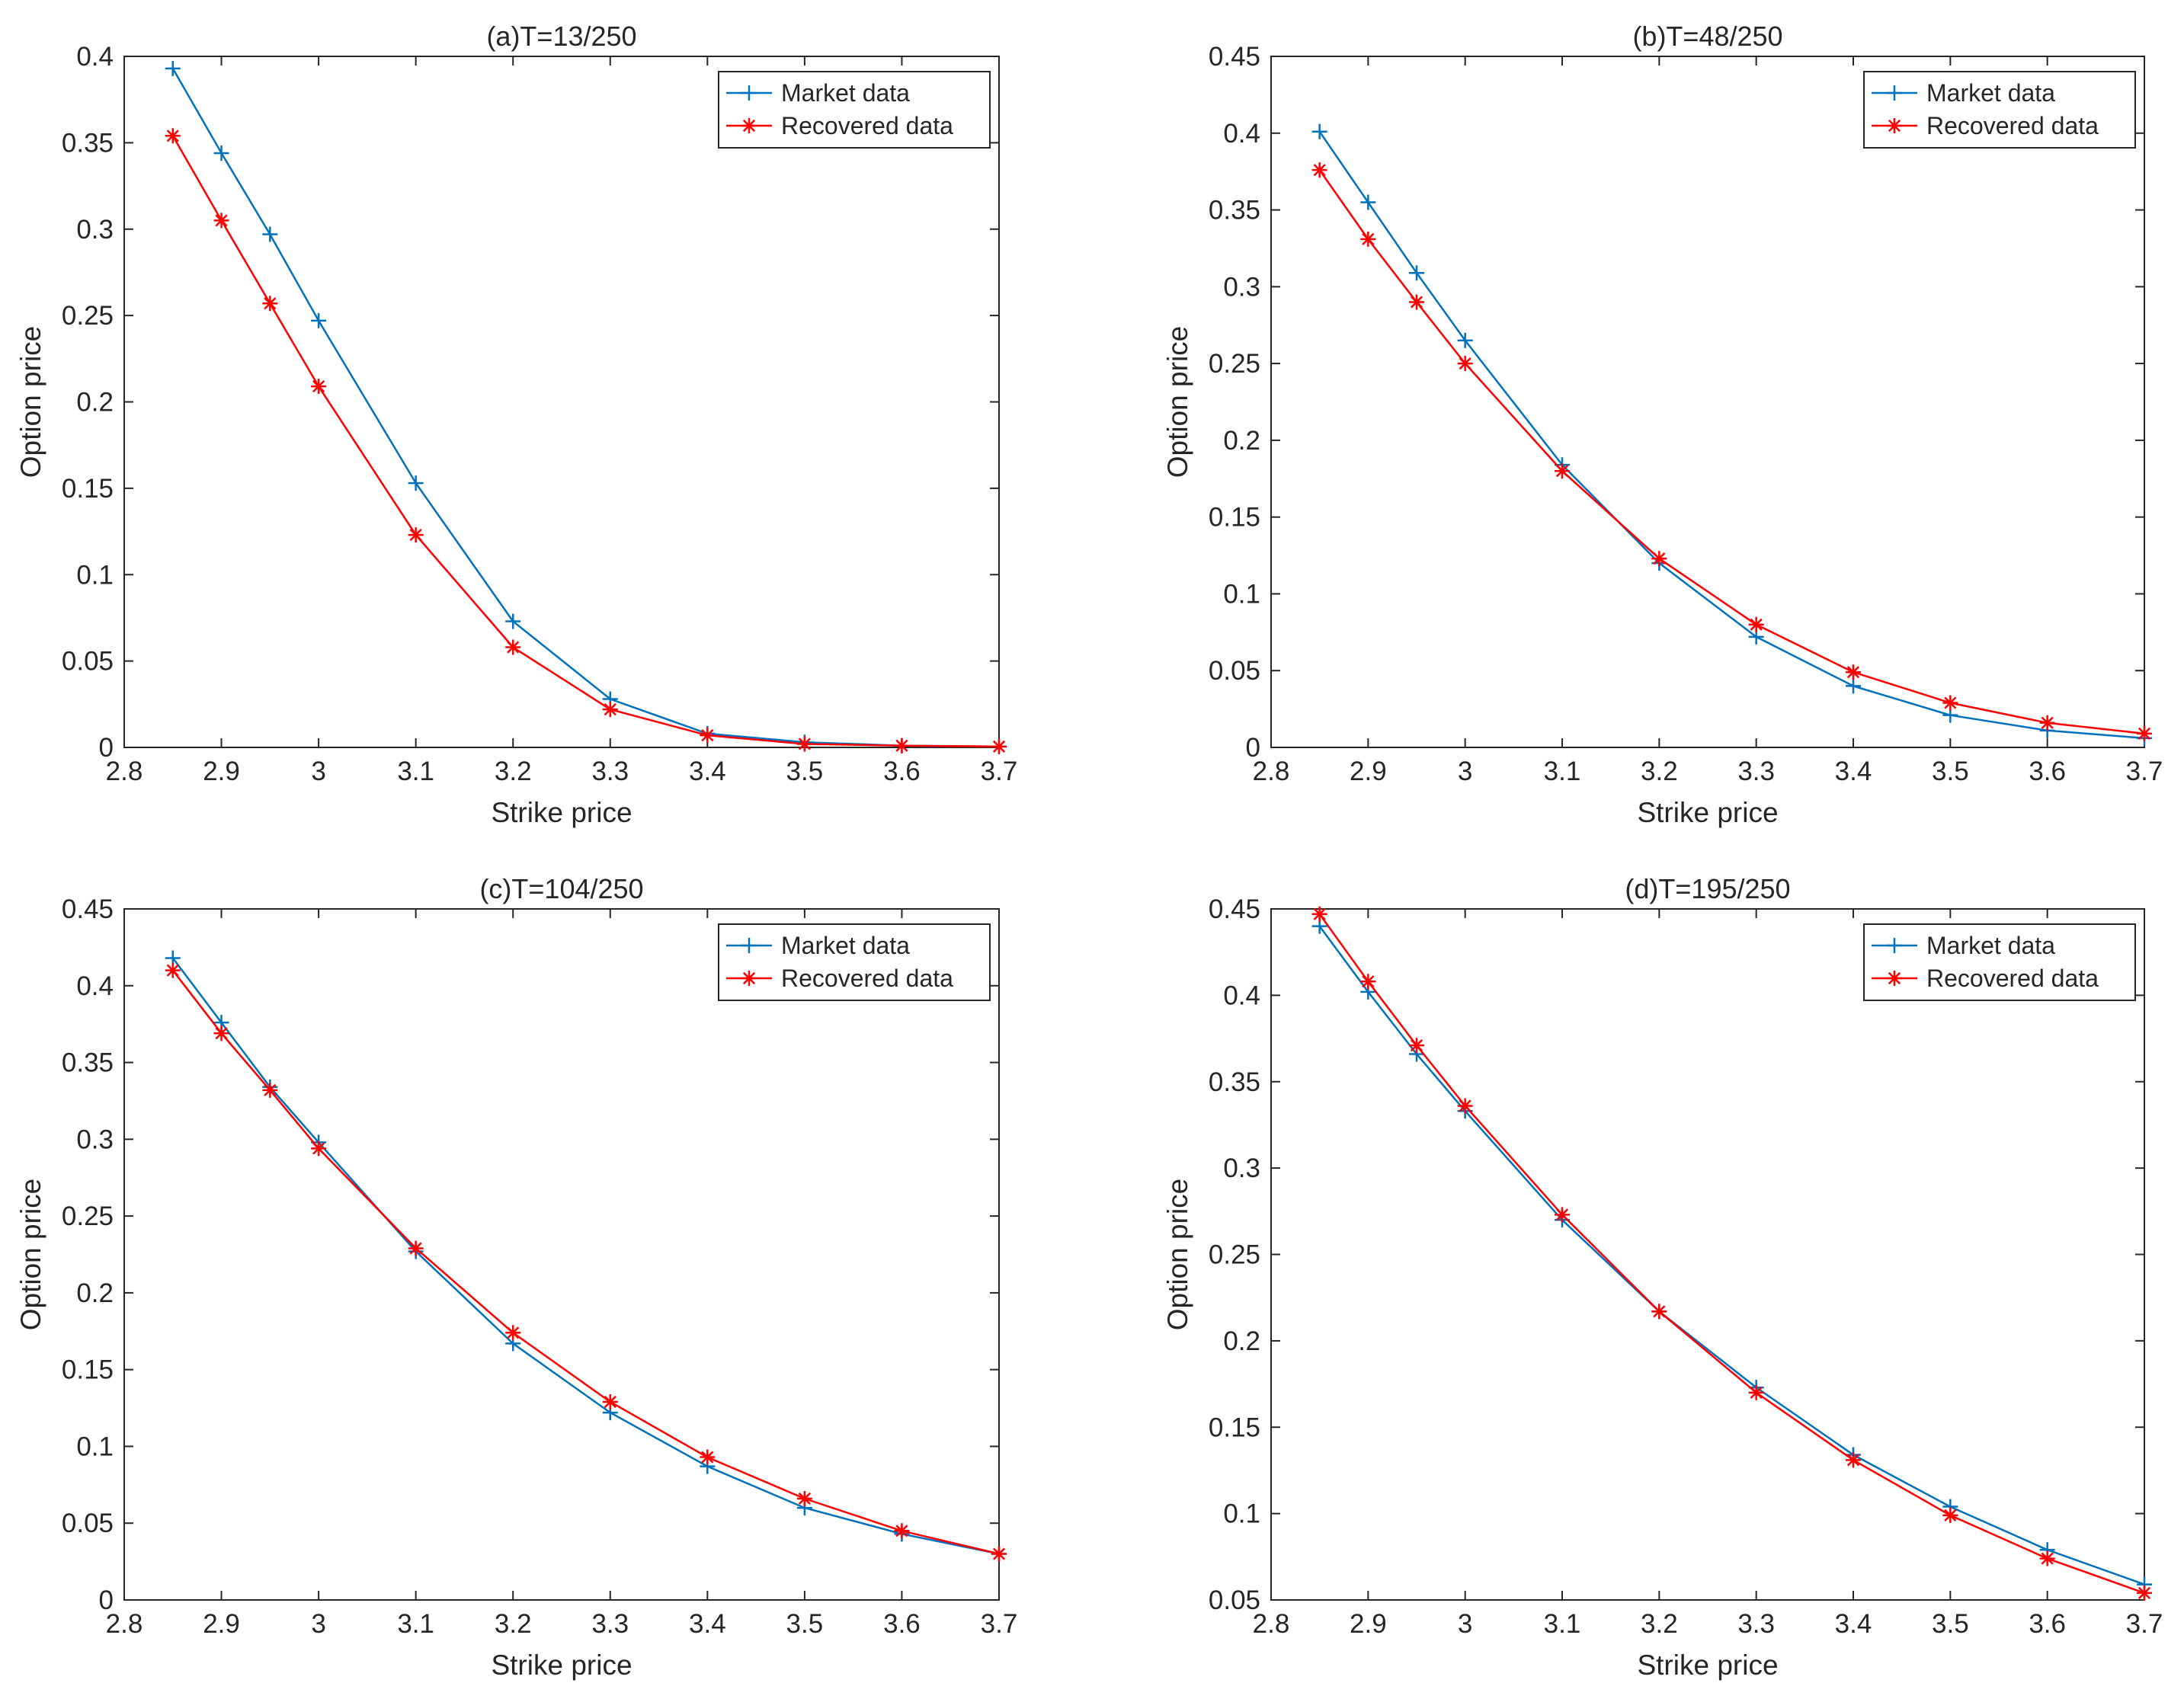 Image resolution: width=2184 pixels, height=1699 pixels. Describe the element at coordinates (30, 1255) in the screenshot. I see `y-axis-label: Option price` at that location.